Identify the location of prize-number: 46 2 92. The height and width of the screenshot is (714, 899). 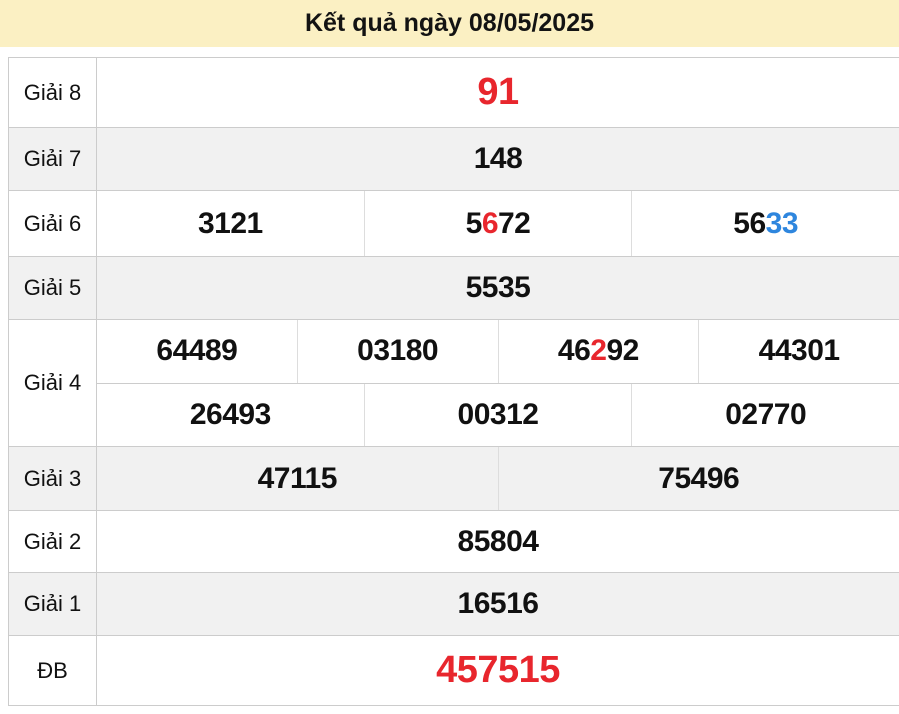
(598, 351).